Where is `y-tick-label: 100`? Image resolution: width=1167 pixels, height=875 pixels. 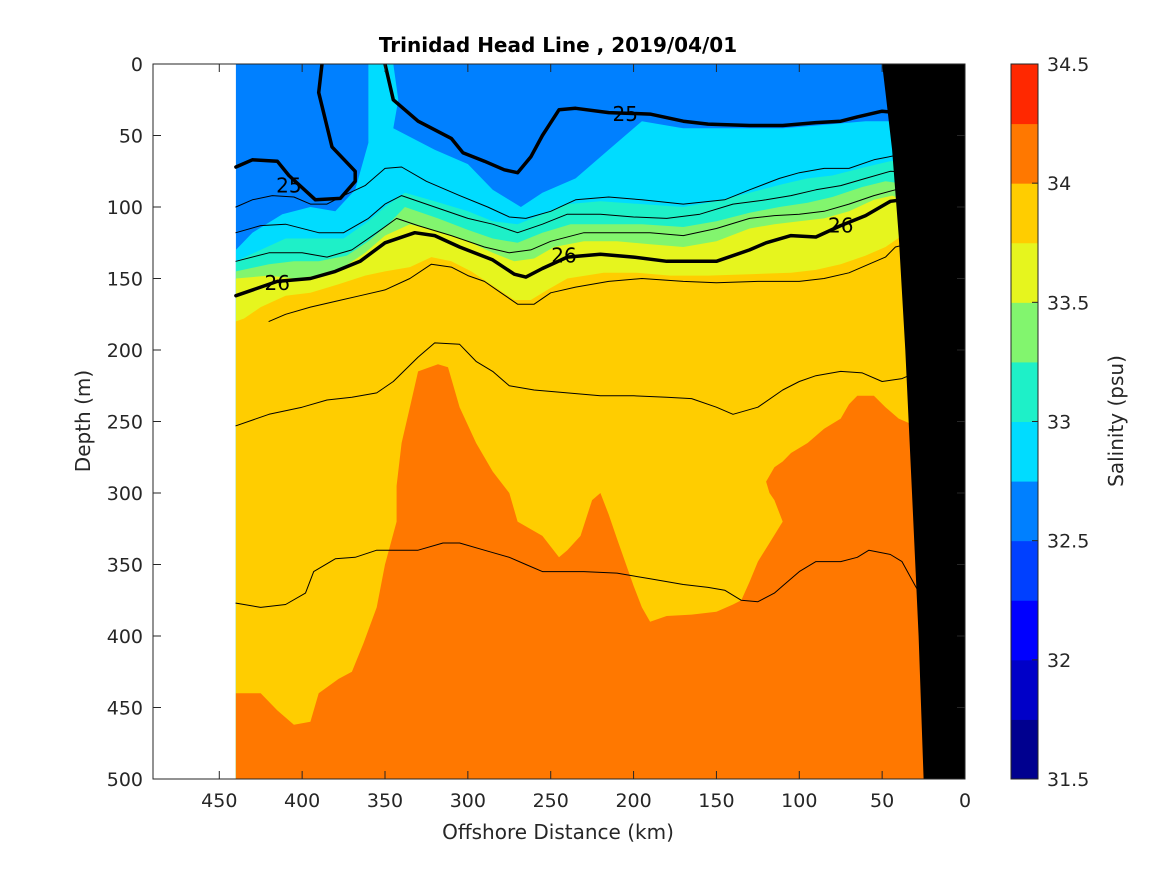
y-tick-label: 100 is located at coordinates (125, 208).